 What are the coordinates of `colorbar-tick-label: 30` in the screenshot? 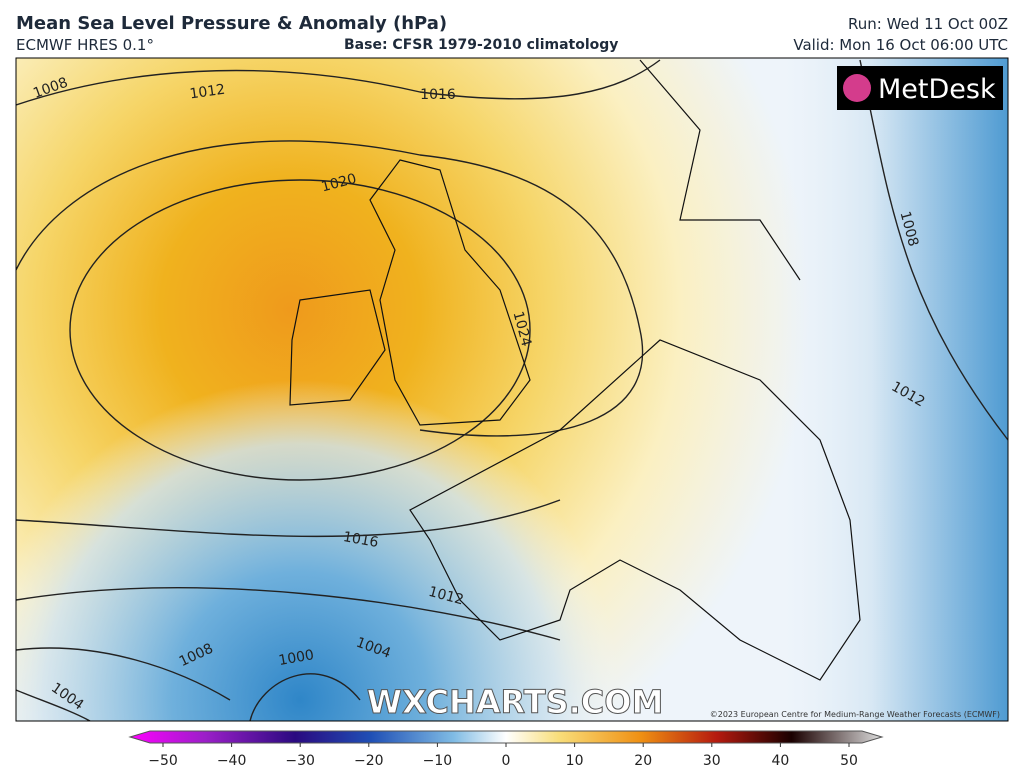 It's located at (712, 761).